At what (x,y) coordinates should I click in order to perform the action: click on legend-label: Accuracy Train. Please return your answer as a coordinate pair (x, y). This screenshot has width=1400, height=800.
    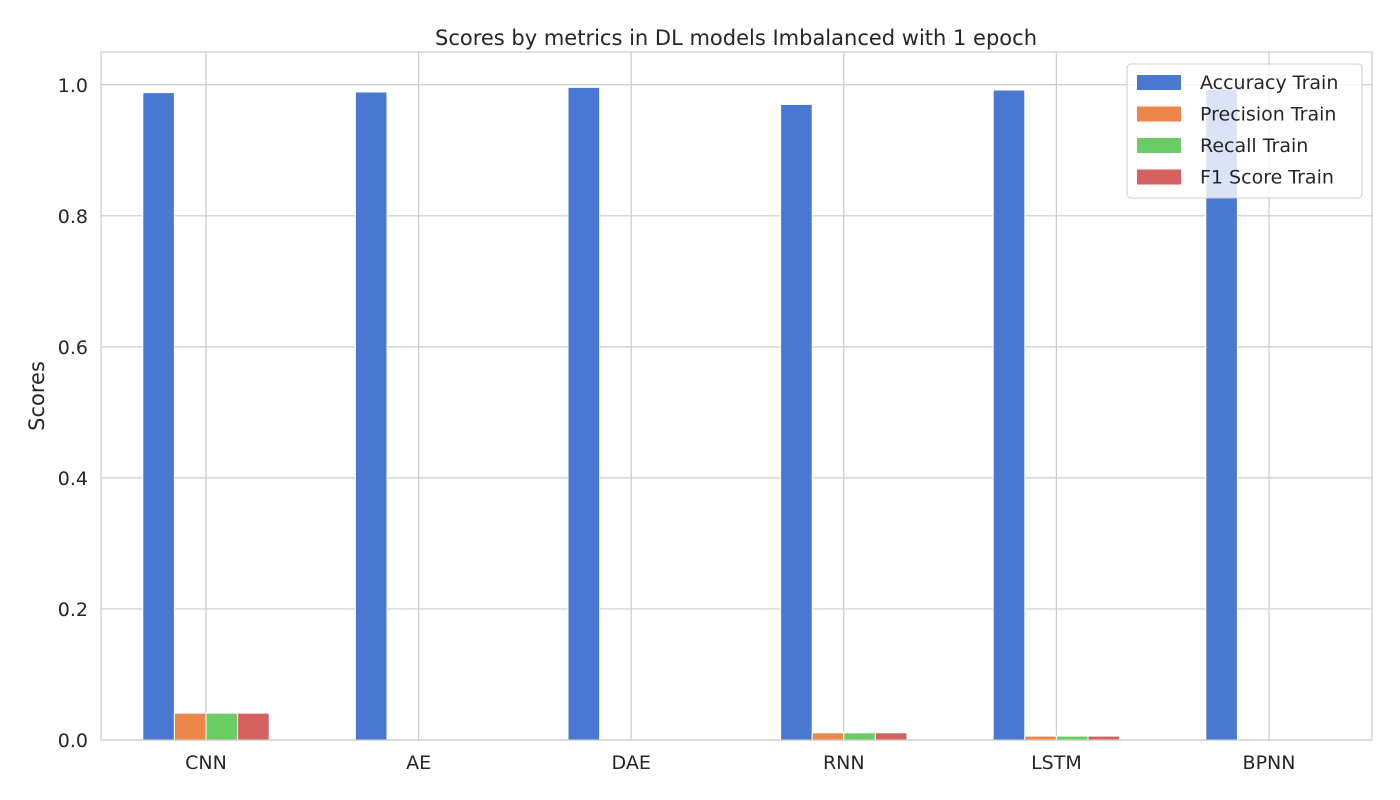
    Looking at the image, I should click on (1269, 83).